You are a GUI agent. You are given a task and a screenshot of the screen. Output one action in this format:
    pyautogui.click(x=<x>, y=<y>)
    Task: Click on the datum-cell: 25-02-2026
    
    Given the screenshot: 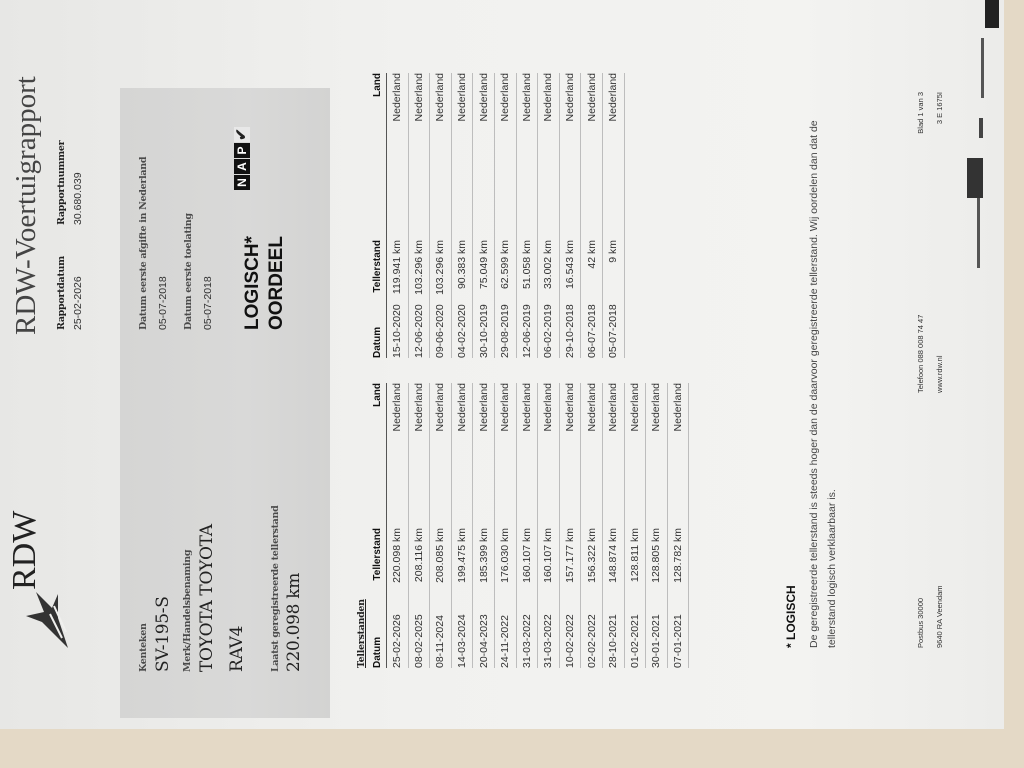 What is the action you would take?
    pyautogui.click(x=397, y=641)
    